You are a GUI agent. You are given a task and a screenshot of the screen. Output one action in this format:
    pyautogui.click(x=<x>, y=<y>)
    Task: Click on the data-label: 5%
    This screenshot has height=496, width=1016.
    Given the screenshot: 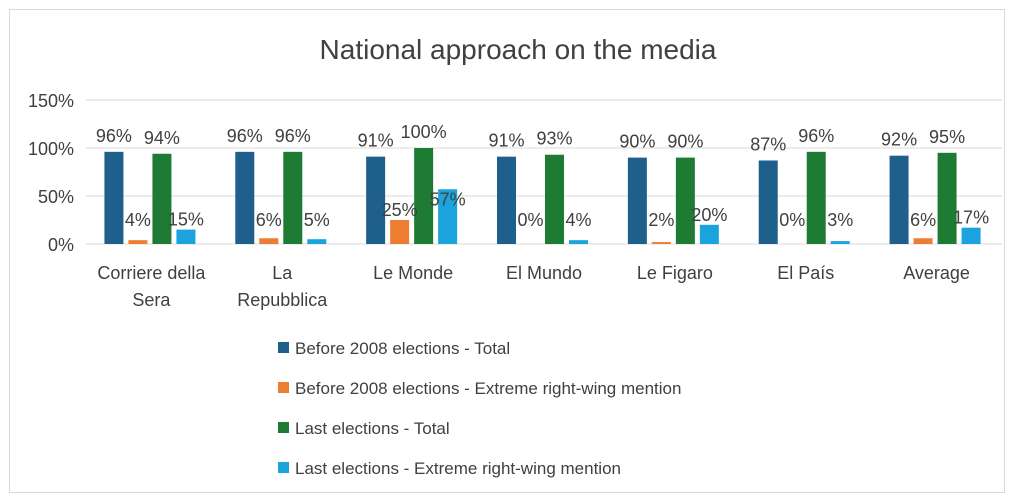 What is the action you would take?
    pyautogui.click(x=317, y=220)
    